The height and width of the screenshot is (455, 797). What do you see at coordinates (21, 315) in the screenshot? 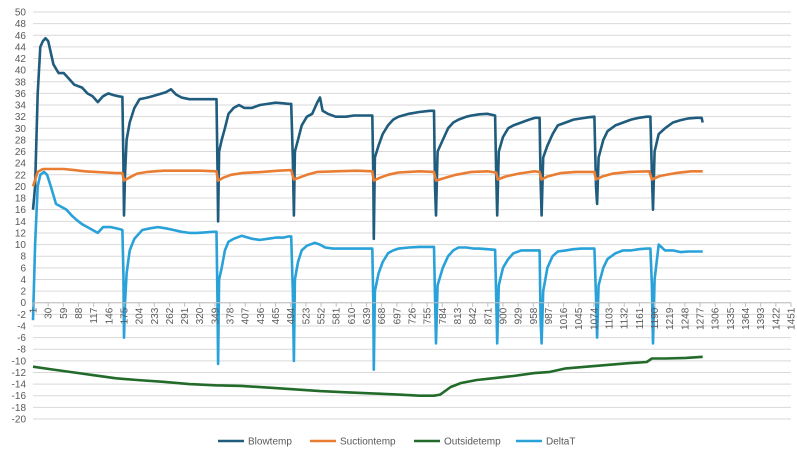
I see `y-tick-label: -2` at bounding box center [21, 315].